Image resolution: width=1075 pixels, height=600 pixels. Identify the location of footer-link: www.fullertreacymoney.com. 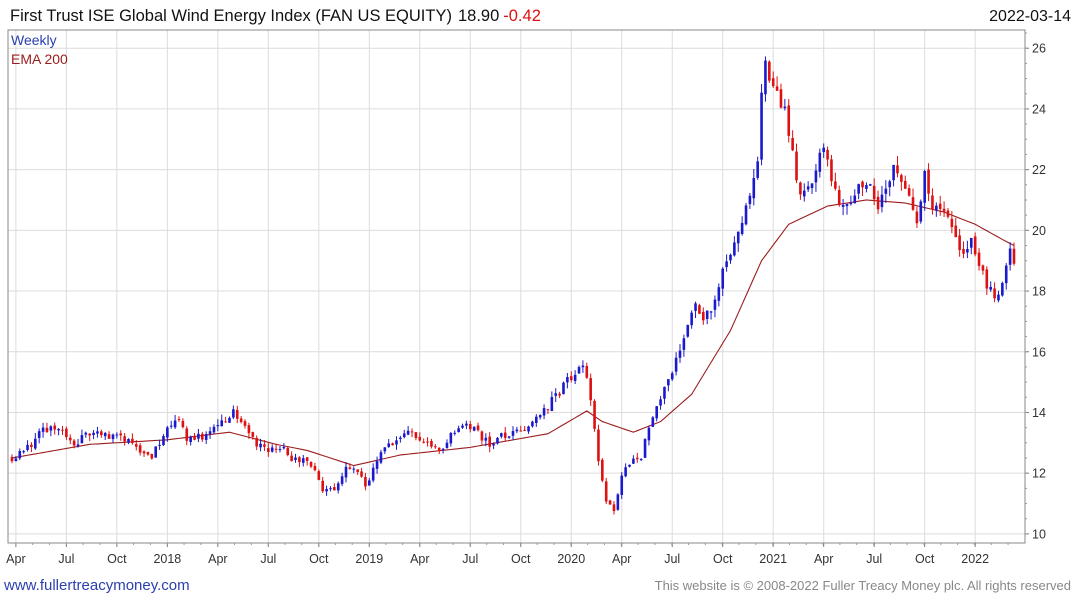
(96, 585).